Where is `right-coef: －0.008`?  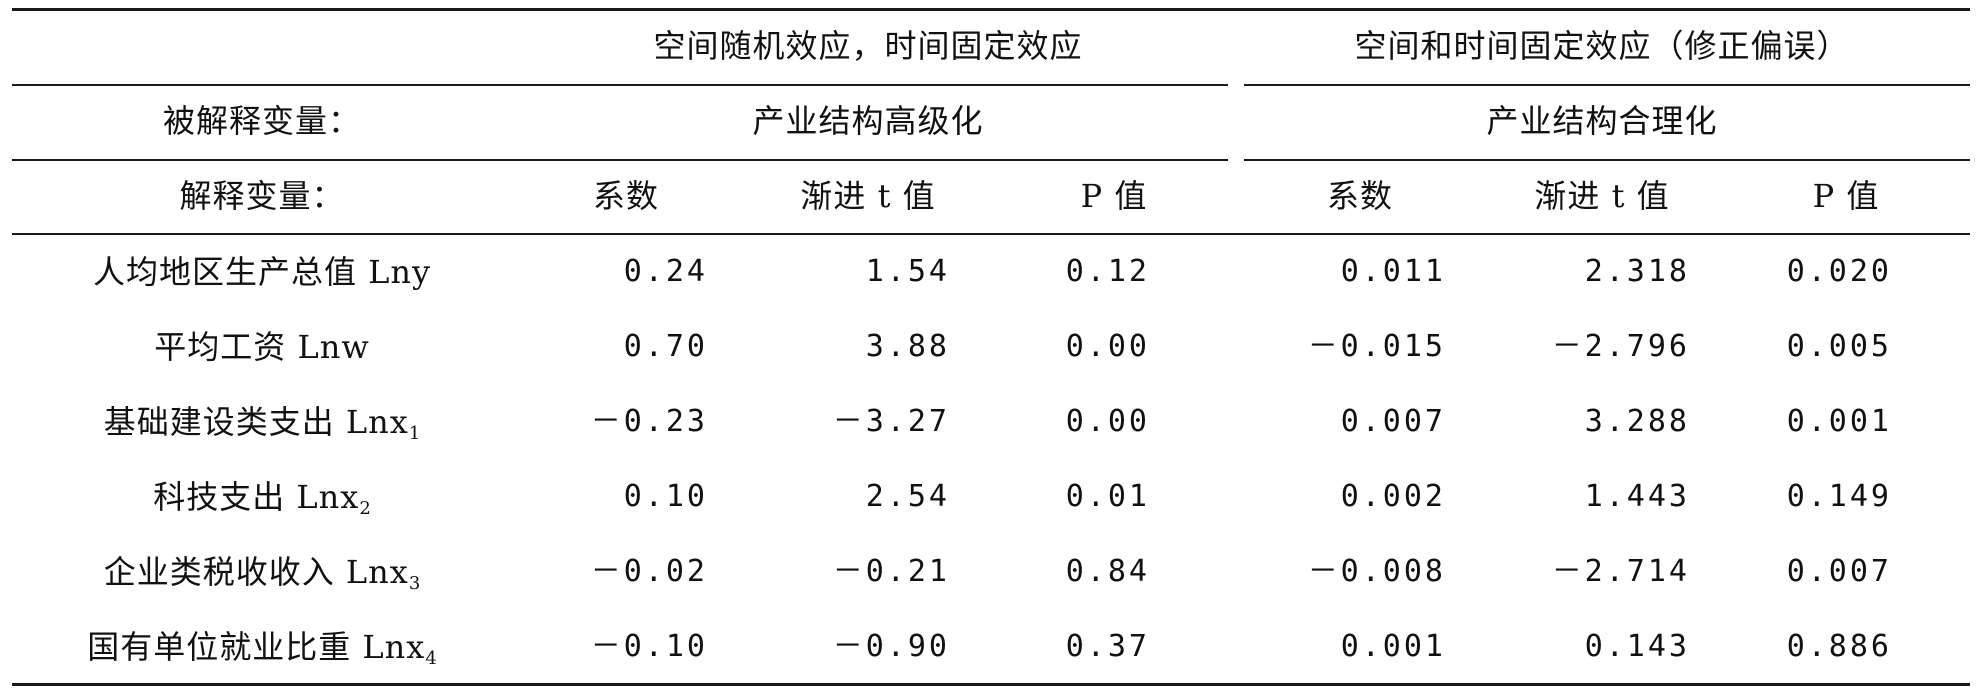 right-coef: －0.008 is located at coordinates (1376, 571).